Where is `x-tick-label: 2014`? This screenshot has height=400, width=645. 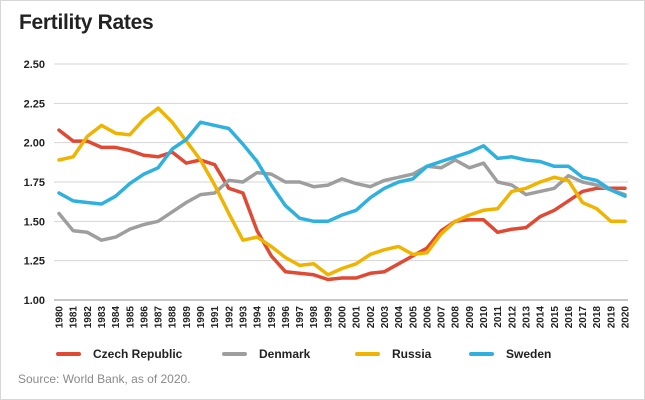 x-tick-label: 2014 is located at coordinates (541, 317).